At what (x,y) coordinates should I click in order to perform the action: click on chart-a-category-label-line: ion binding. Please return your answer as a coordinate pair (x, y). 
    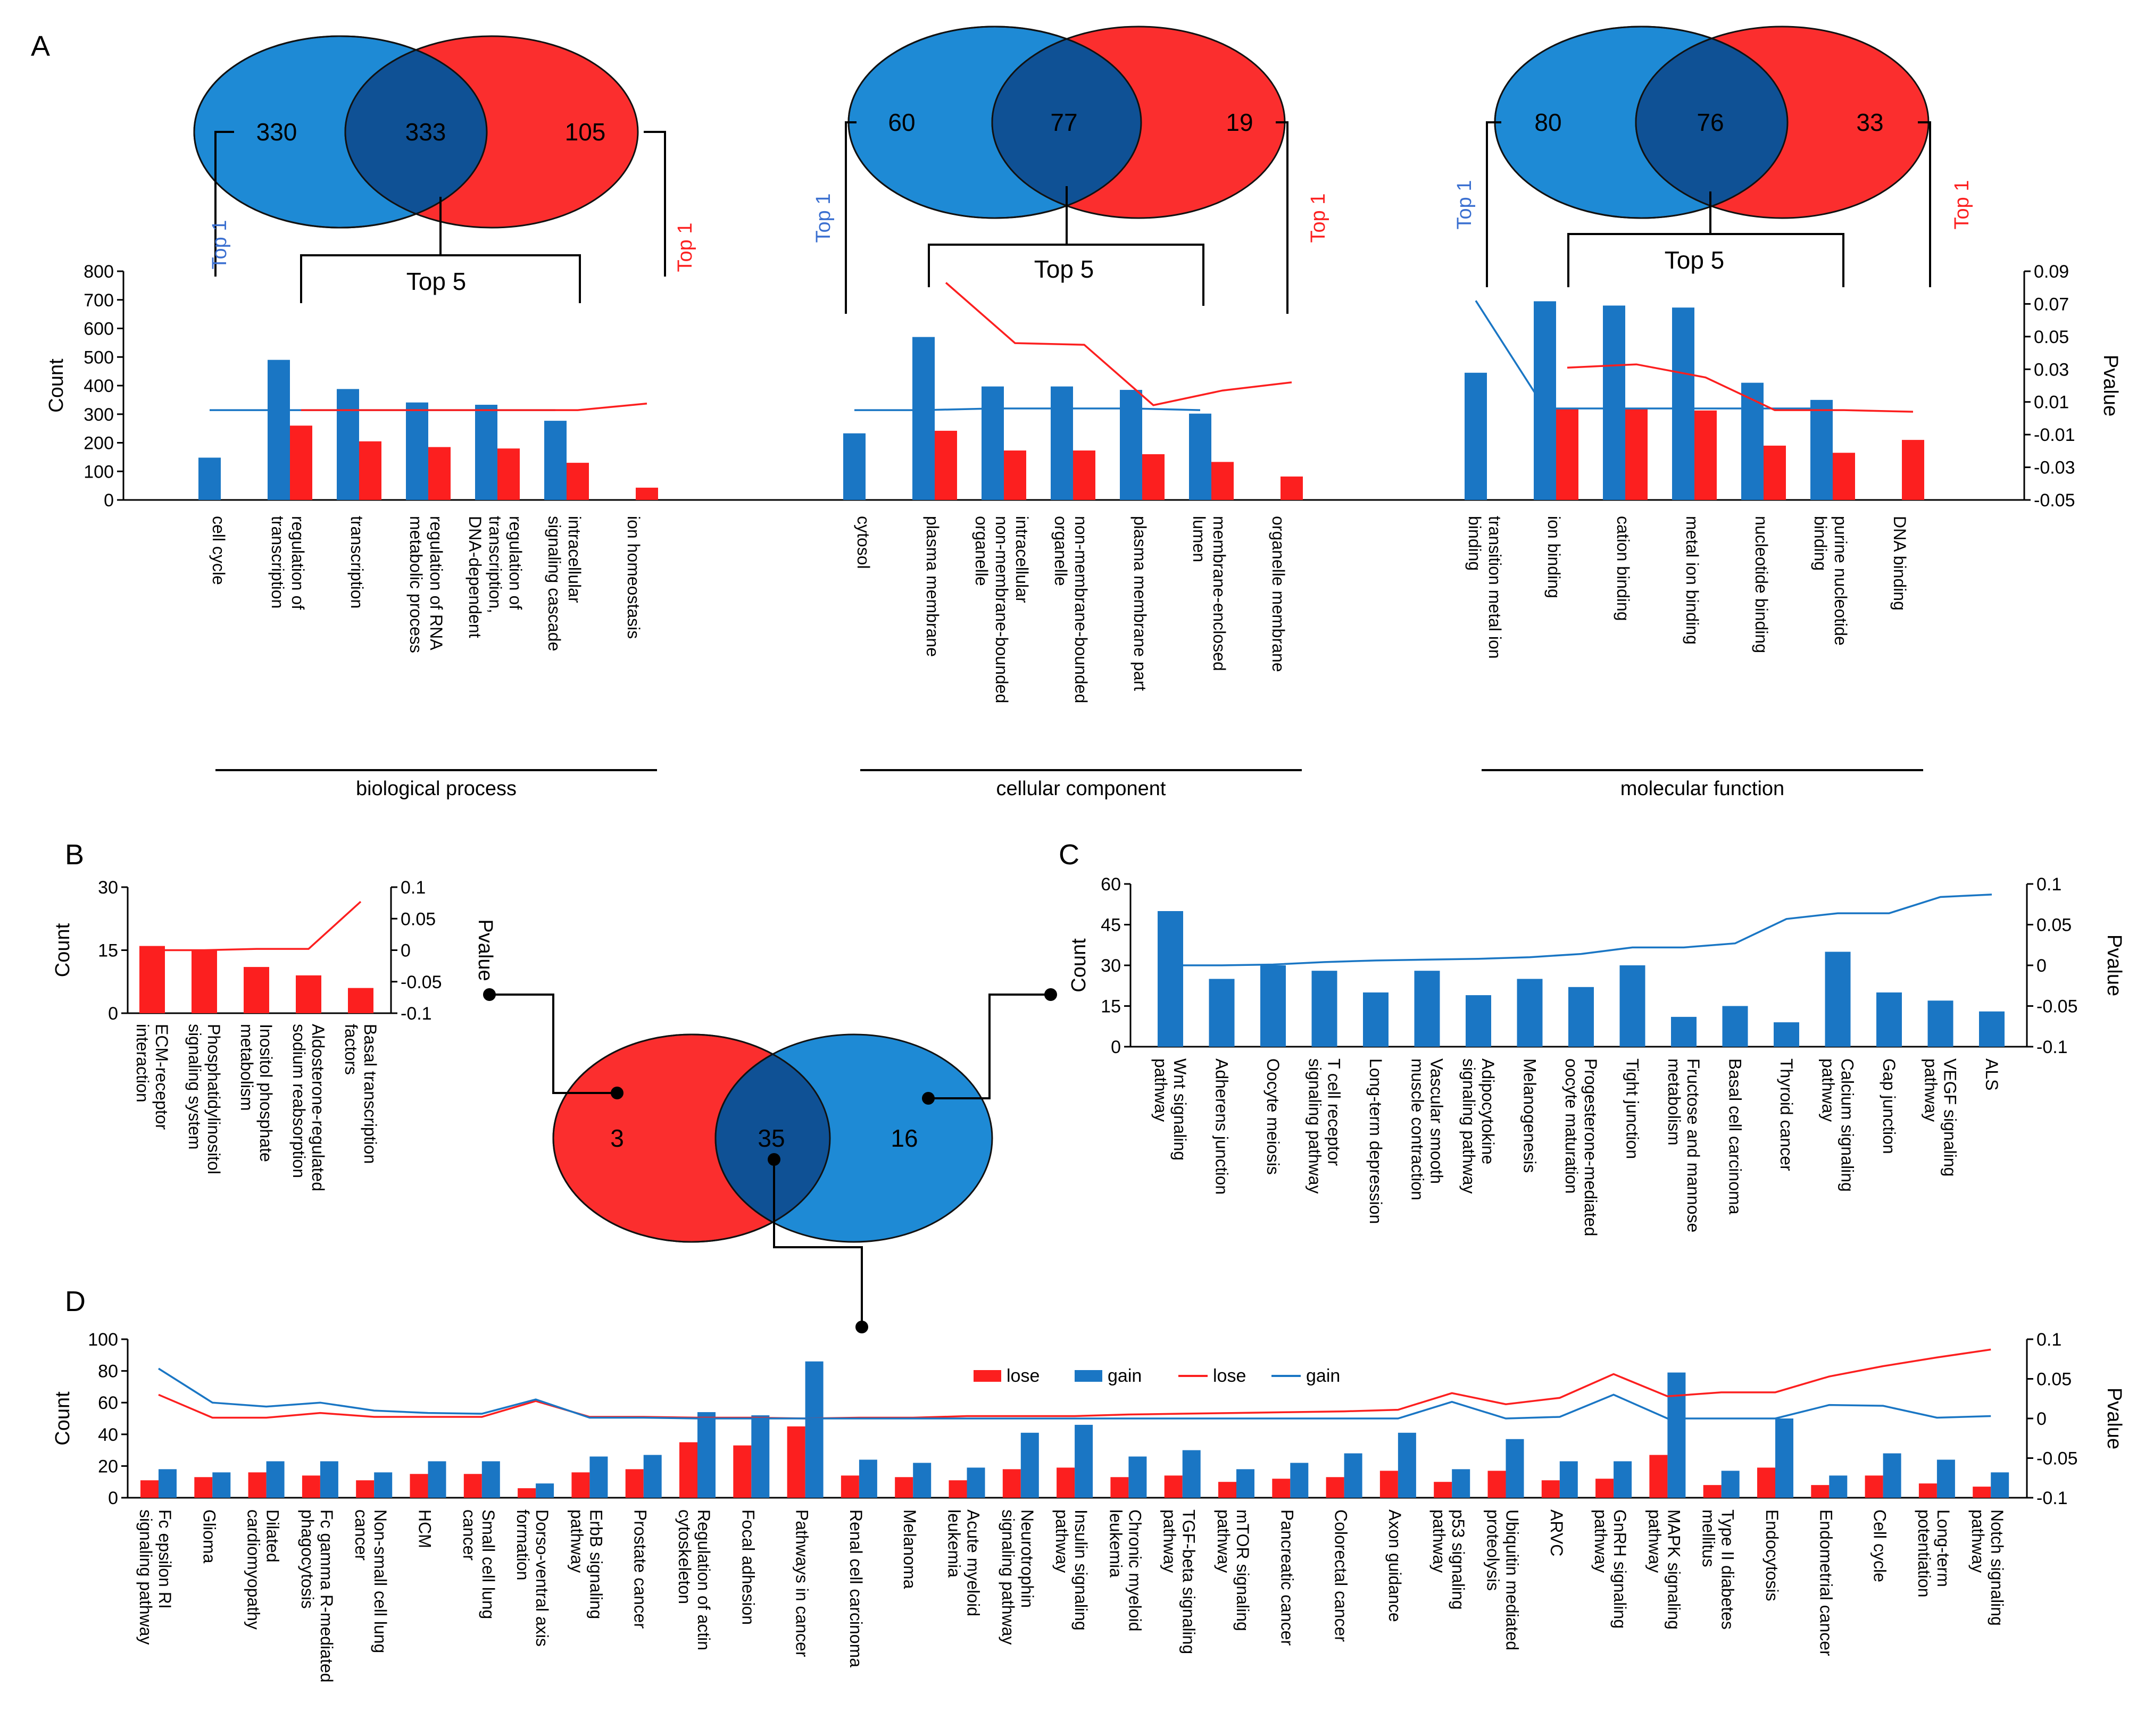
    Looking at the image, I should click on (1554, 557).